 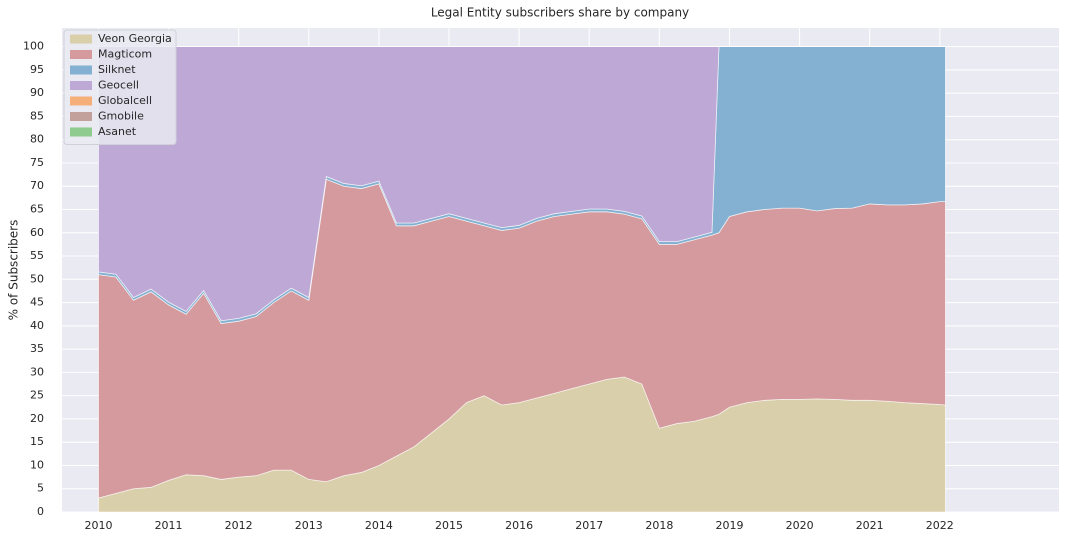 I want to click on y-tick-label: 10, so click(x=37, y=464).